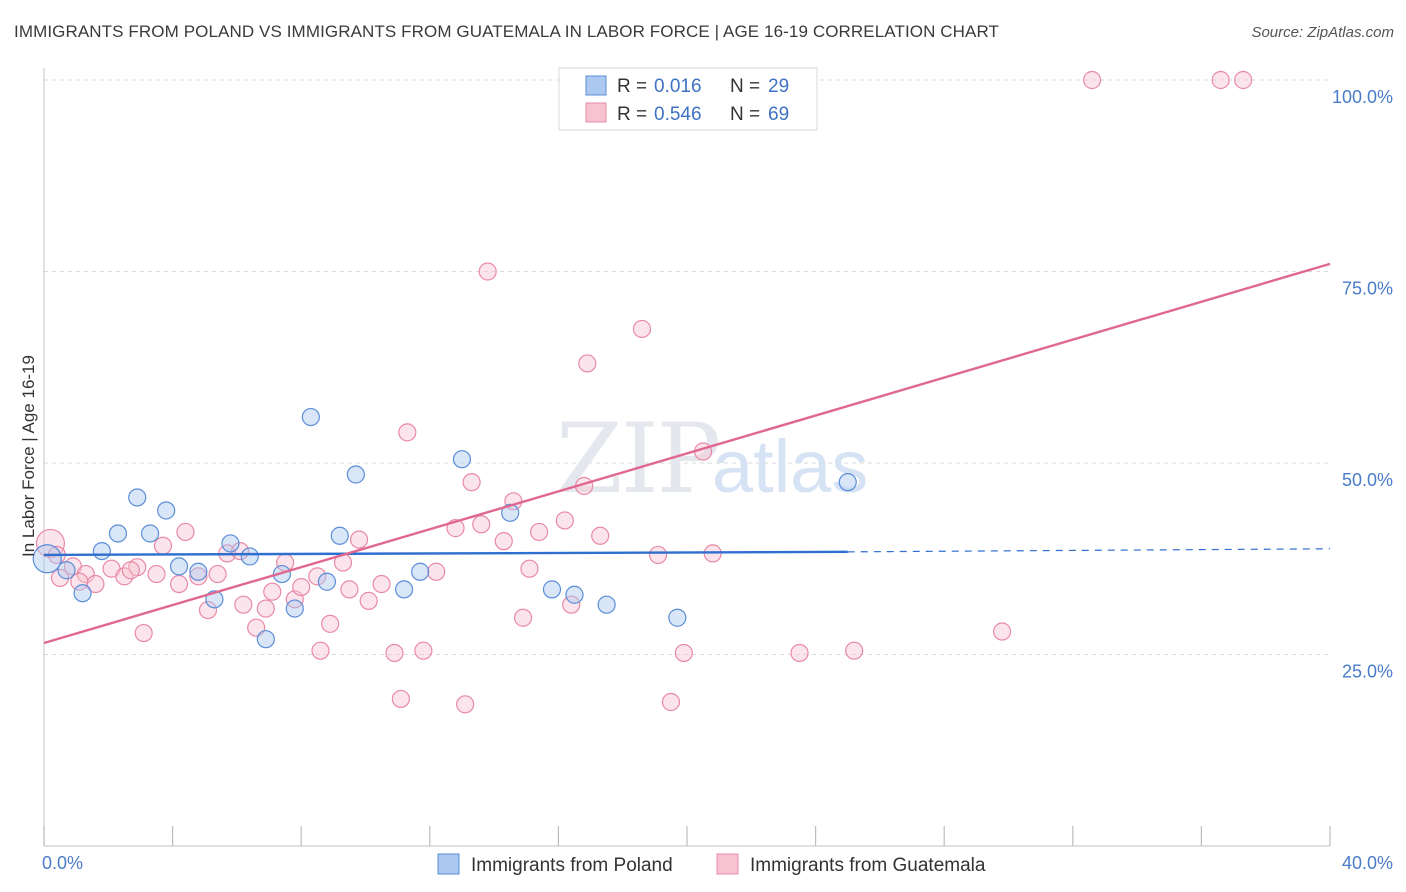  Describe the element at coordinates (1367, 289) in the screenshot. I see `y-tick-label: 75.0%` at that location.